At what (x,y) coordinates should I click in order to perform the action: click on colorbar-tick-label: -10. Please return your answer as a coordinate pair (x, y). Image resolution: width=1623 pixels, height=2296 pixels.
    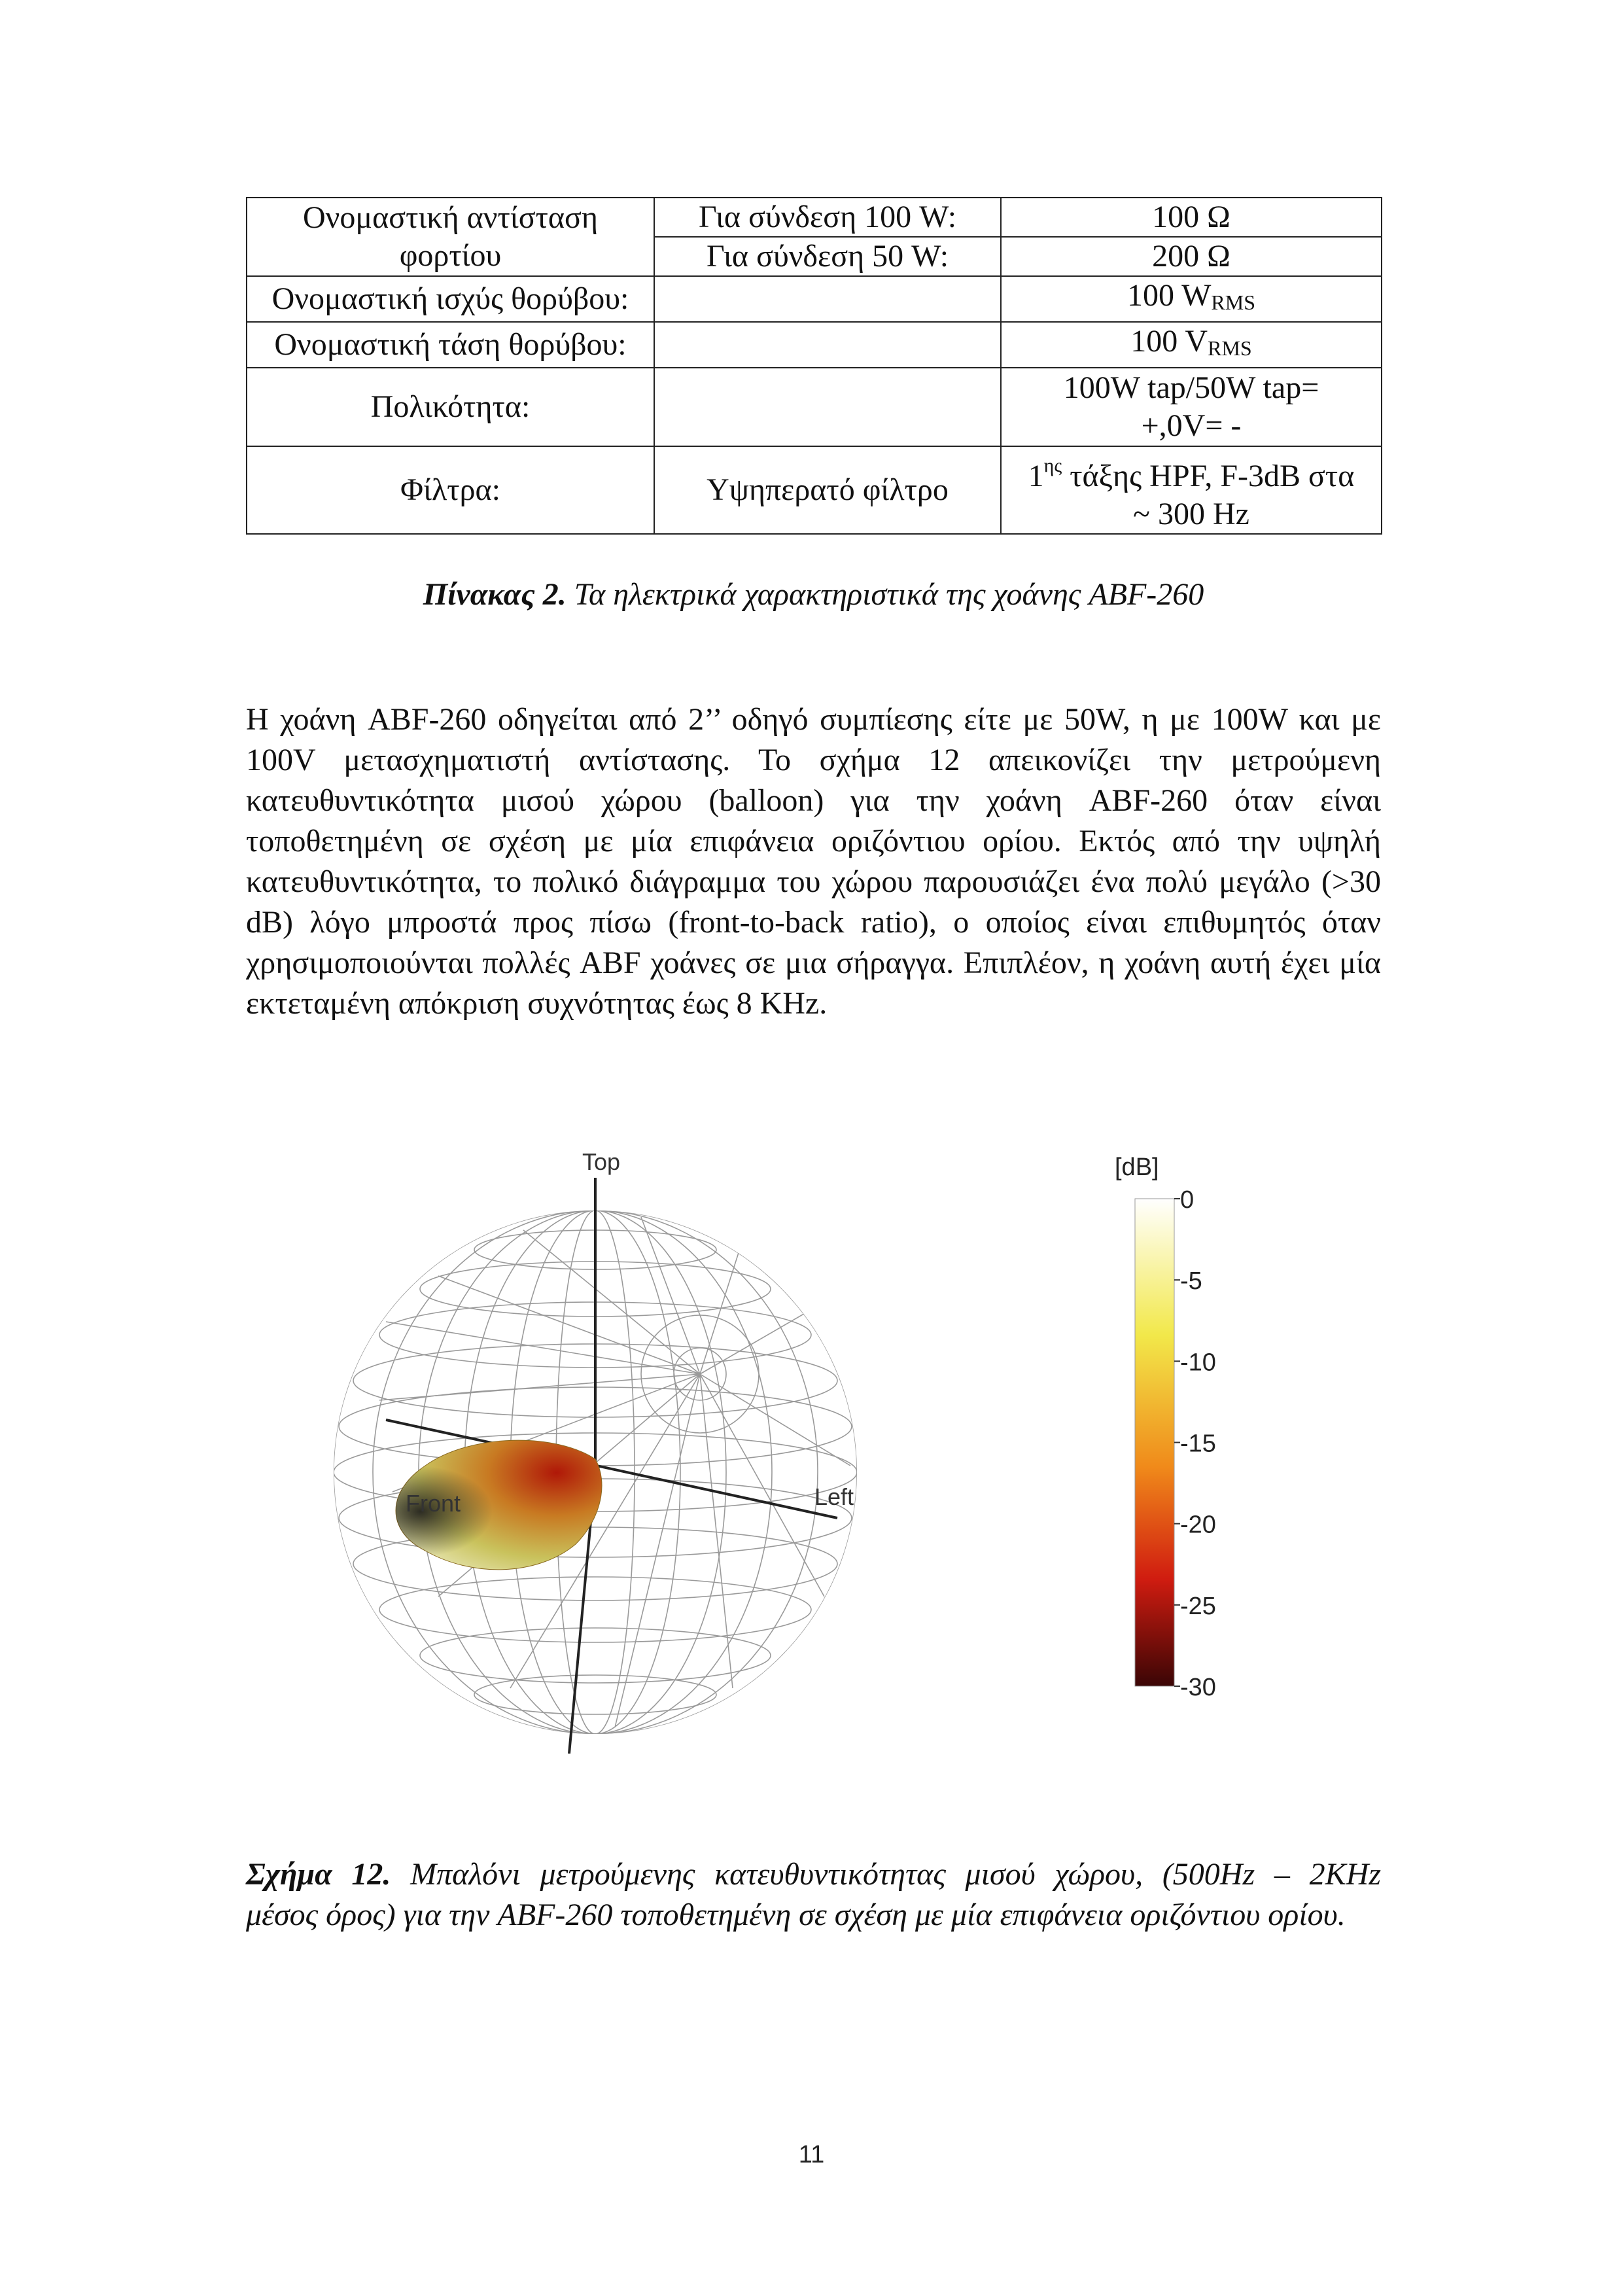
    Looking at the image, I should click on (1198, 1362).